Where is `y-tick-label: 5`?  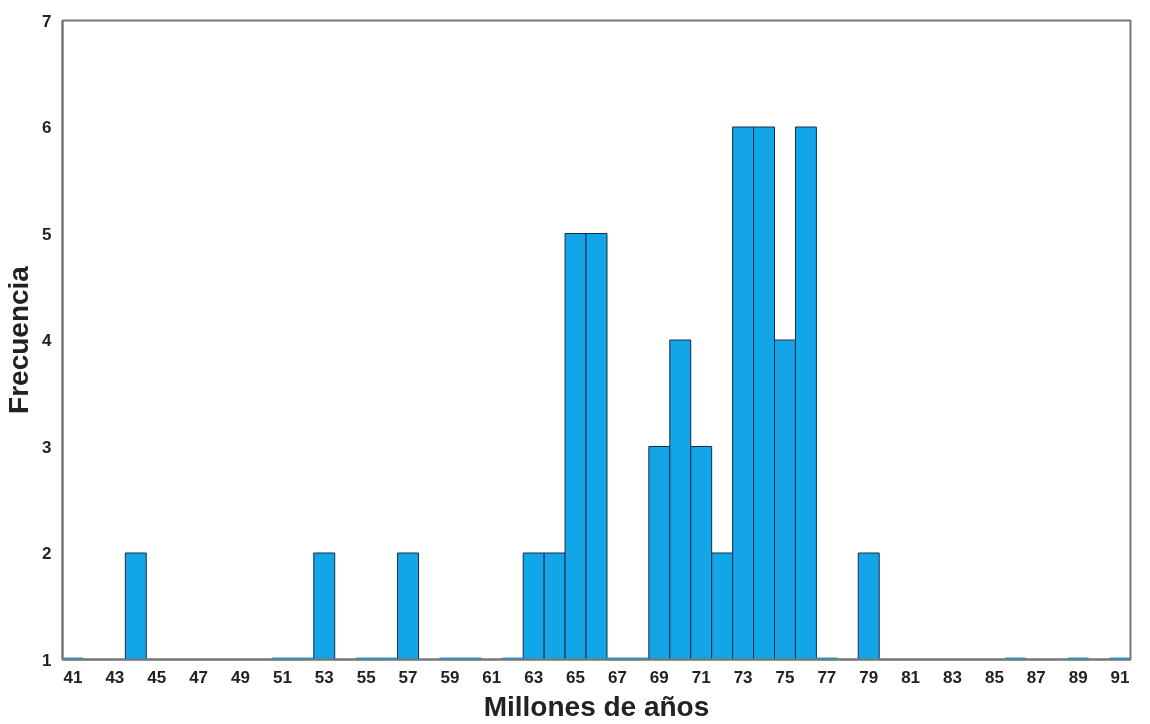
y-tick-label: 5 is located at coordinates (47, 234).